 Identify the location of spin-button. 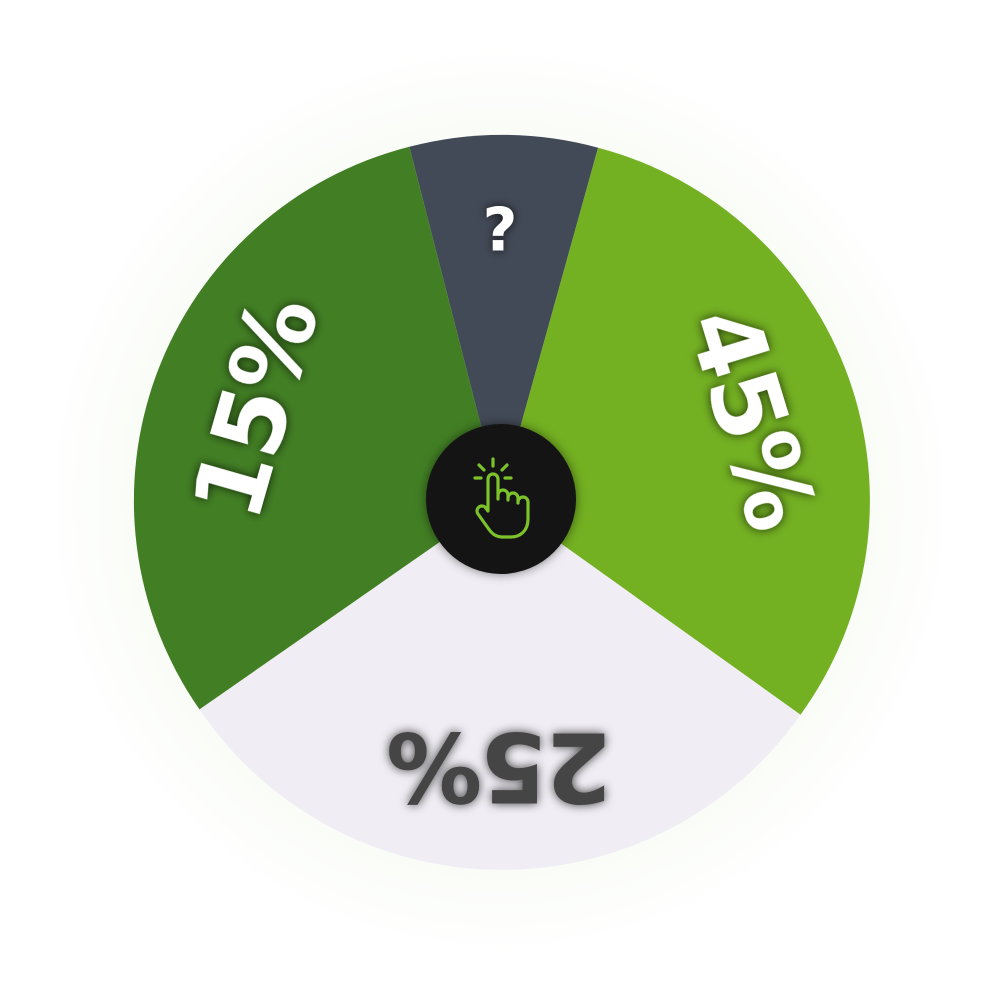
(501, 499).